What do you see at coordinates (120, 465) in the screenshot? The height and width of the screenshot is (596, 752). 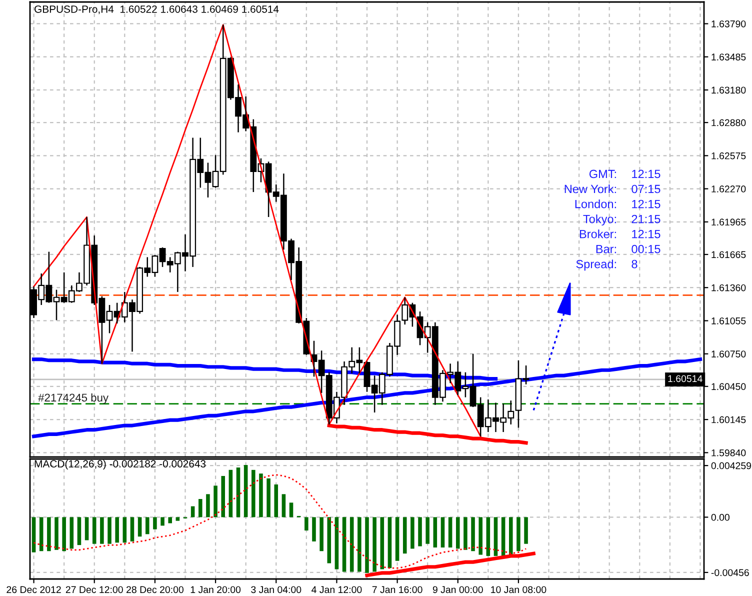 I see `chart-title: MACD(12,26,9) -0.002182 -0.002643` at bounding box center [120, 465].